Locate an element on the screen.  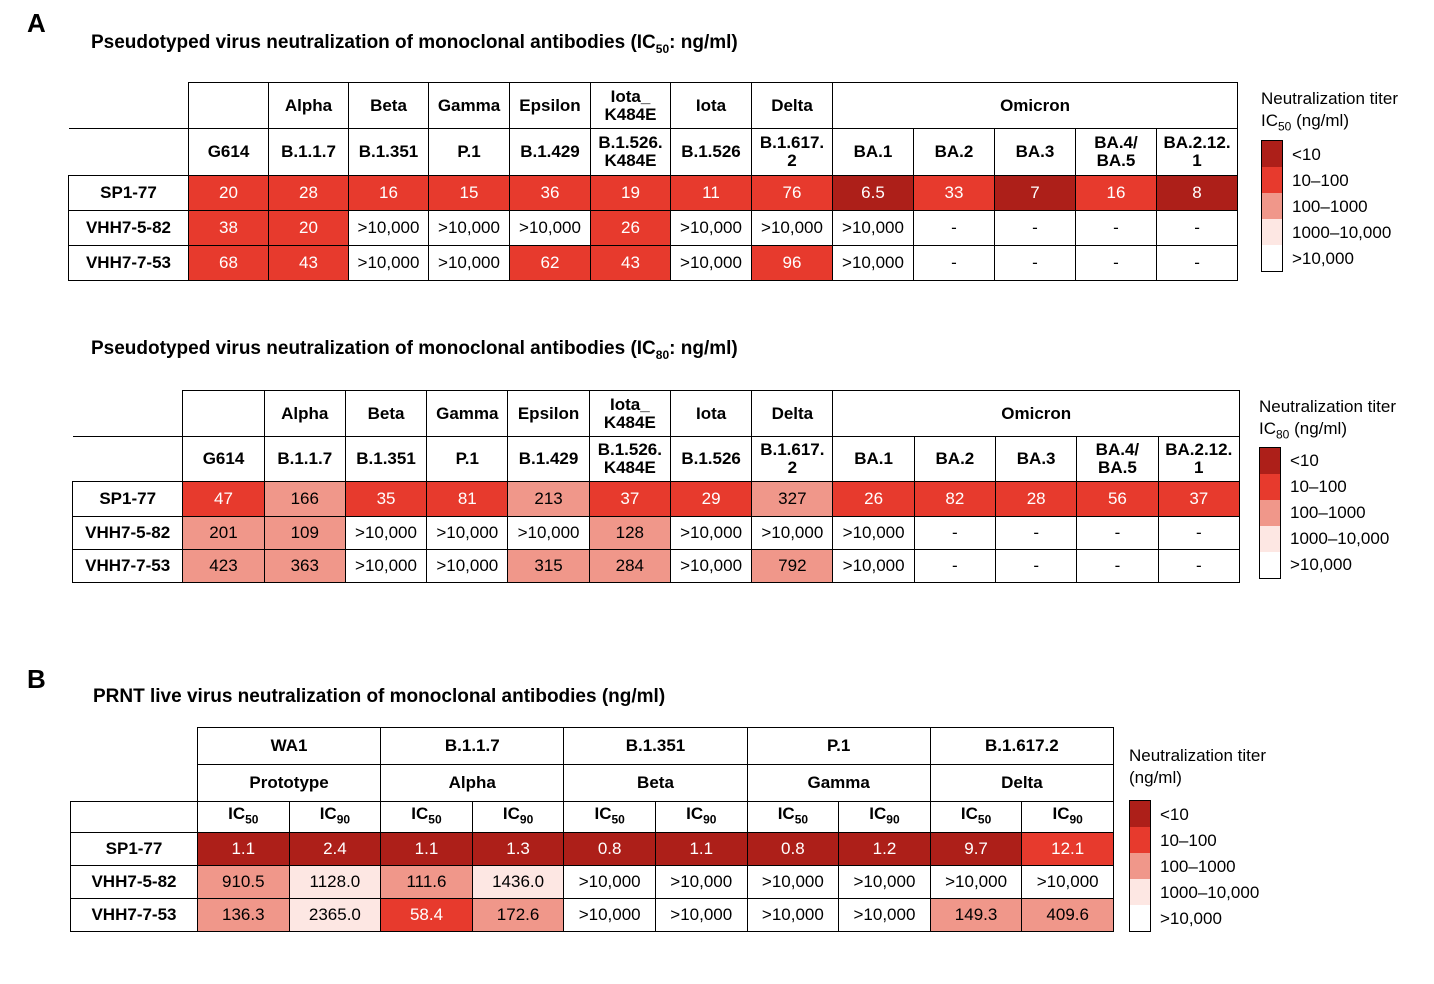
titer-cell: 363 is located at coordinates (304, 566).